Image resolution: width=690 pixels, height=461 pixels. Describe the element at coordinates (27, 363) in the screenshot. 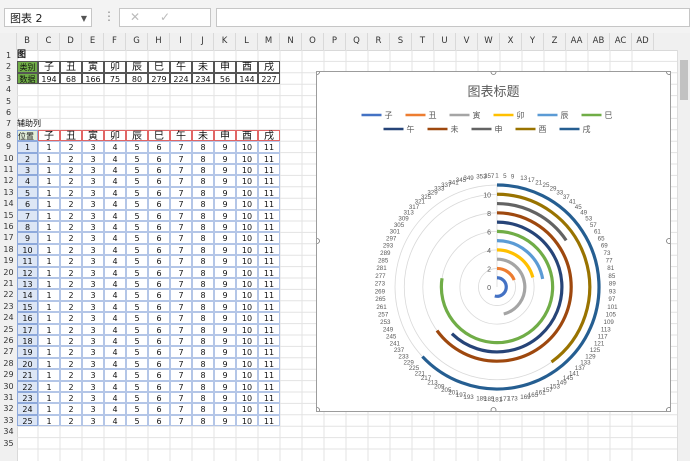

I see `position-cell: 20` at that location.